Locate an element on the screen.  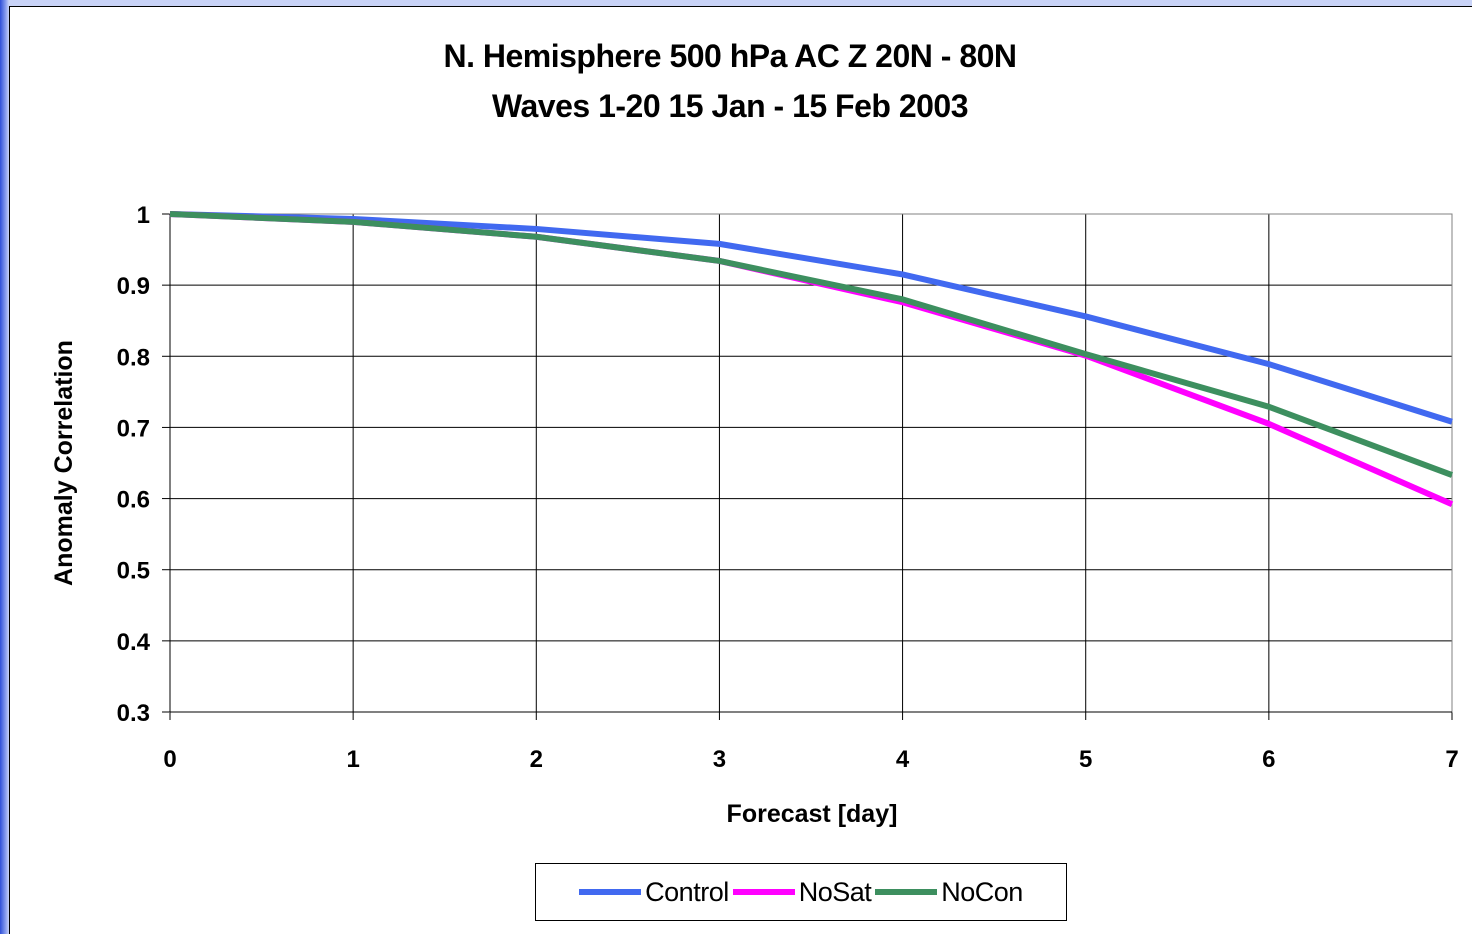
legend-label: NoSat is located at coordinates (835, 891).